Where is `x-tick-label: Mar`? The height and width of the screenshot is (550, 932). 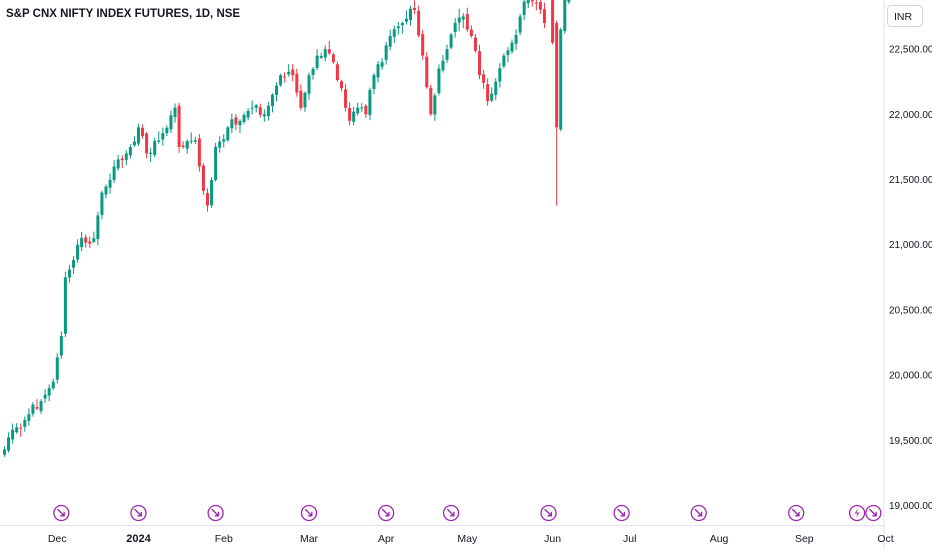 x-tick-label: Mar is located at coordinates (309, 539).